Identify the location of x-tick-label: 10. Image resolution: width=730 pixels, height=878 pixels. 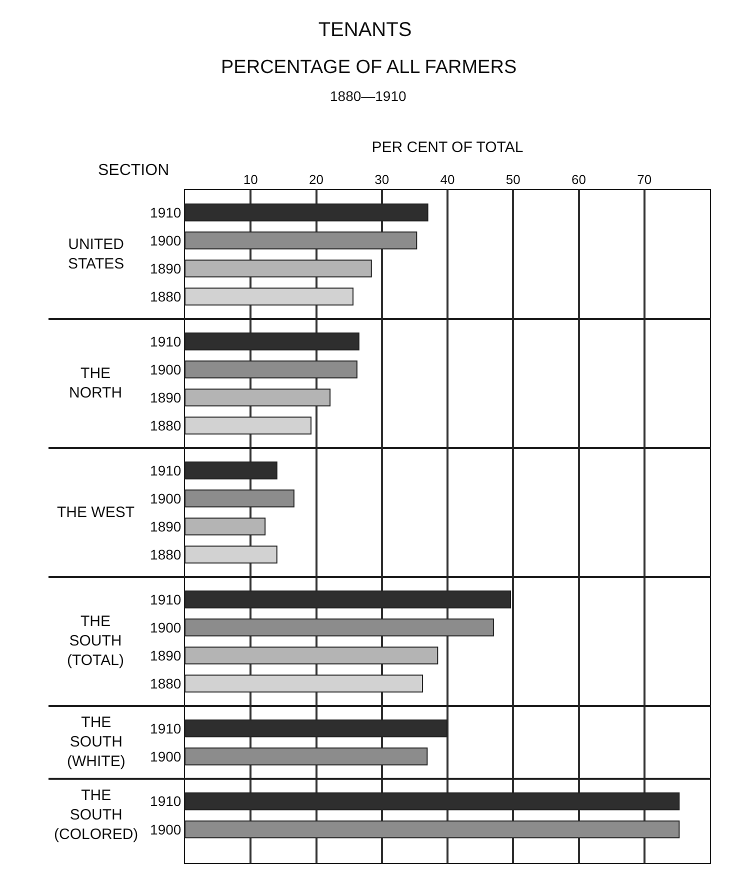
(250, 179).